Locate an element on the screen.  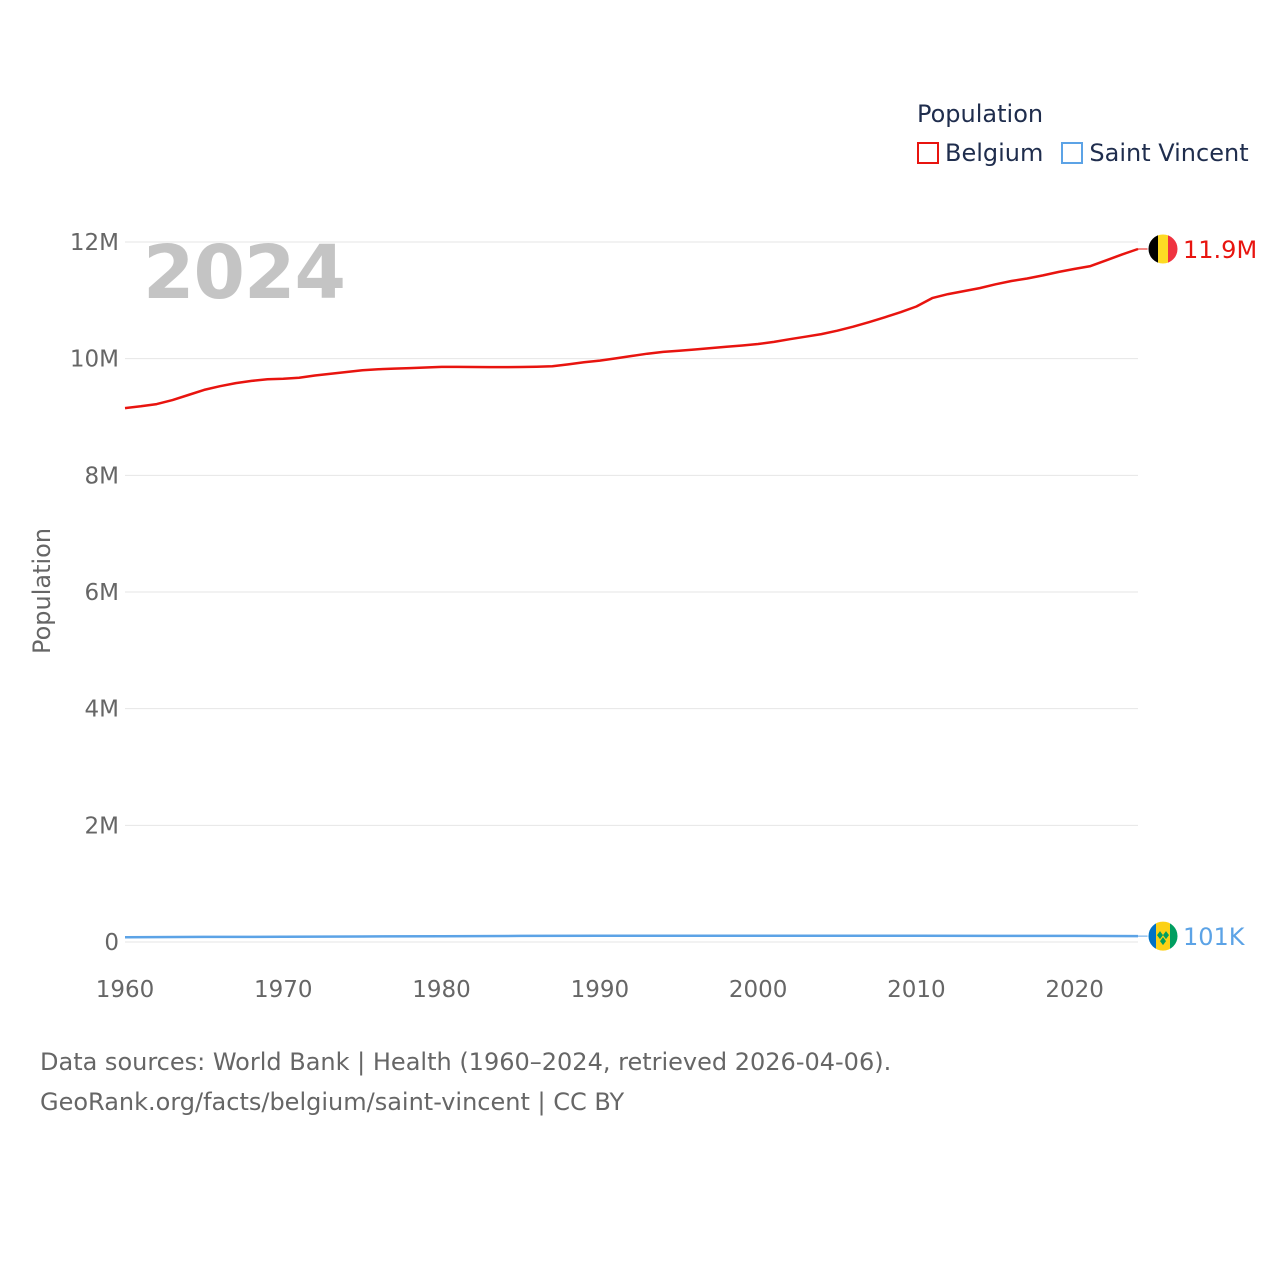
y-tick-label: 2M is located at coordinates (102, 826).